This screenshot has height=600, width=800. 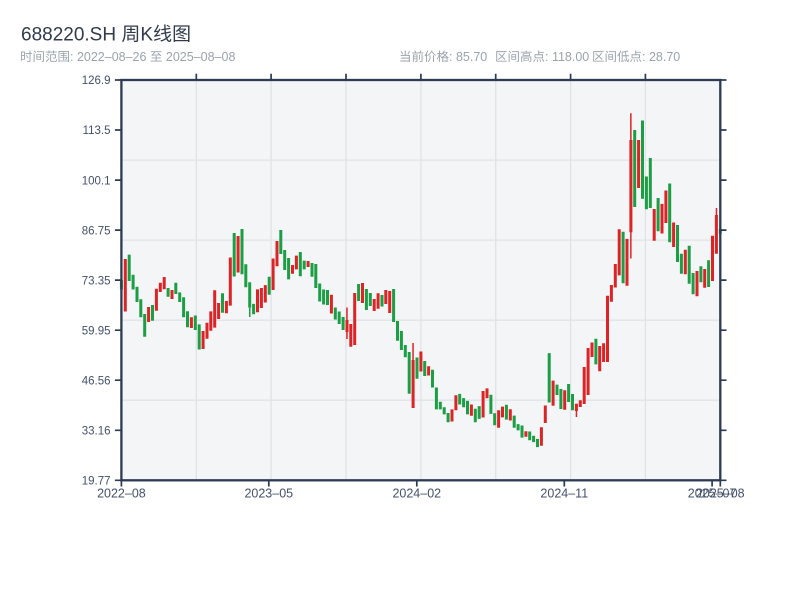 I want to click on svg-text: 2025–08, so click(x=720, y=494).